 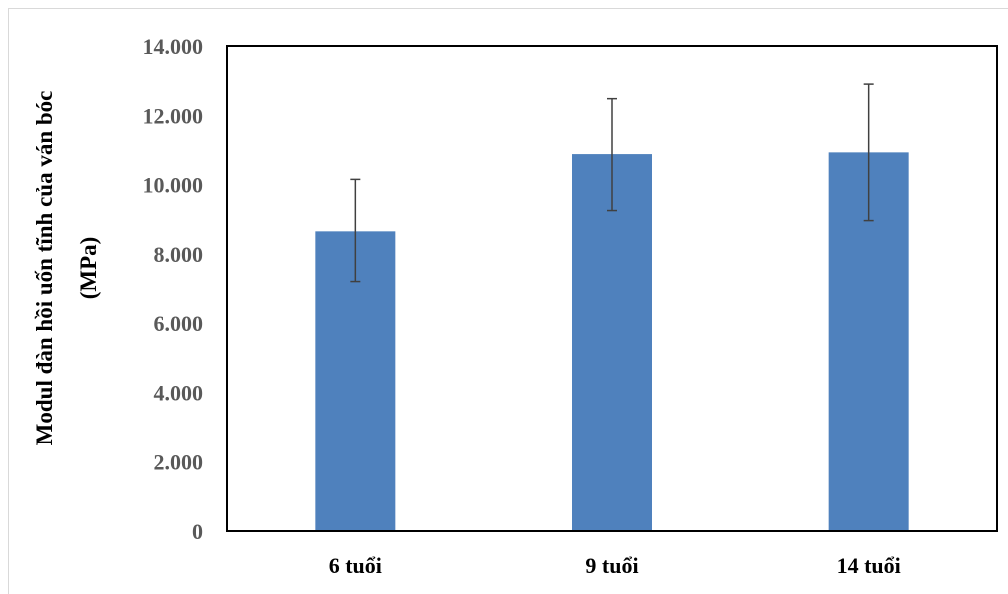 I want to click on x-tick-labels: 6 tuổi 9 tuổi 14 tuổi, so click(x=615, y=565).